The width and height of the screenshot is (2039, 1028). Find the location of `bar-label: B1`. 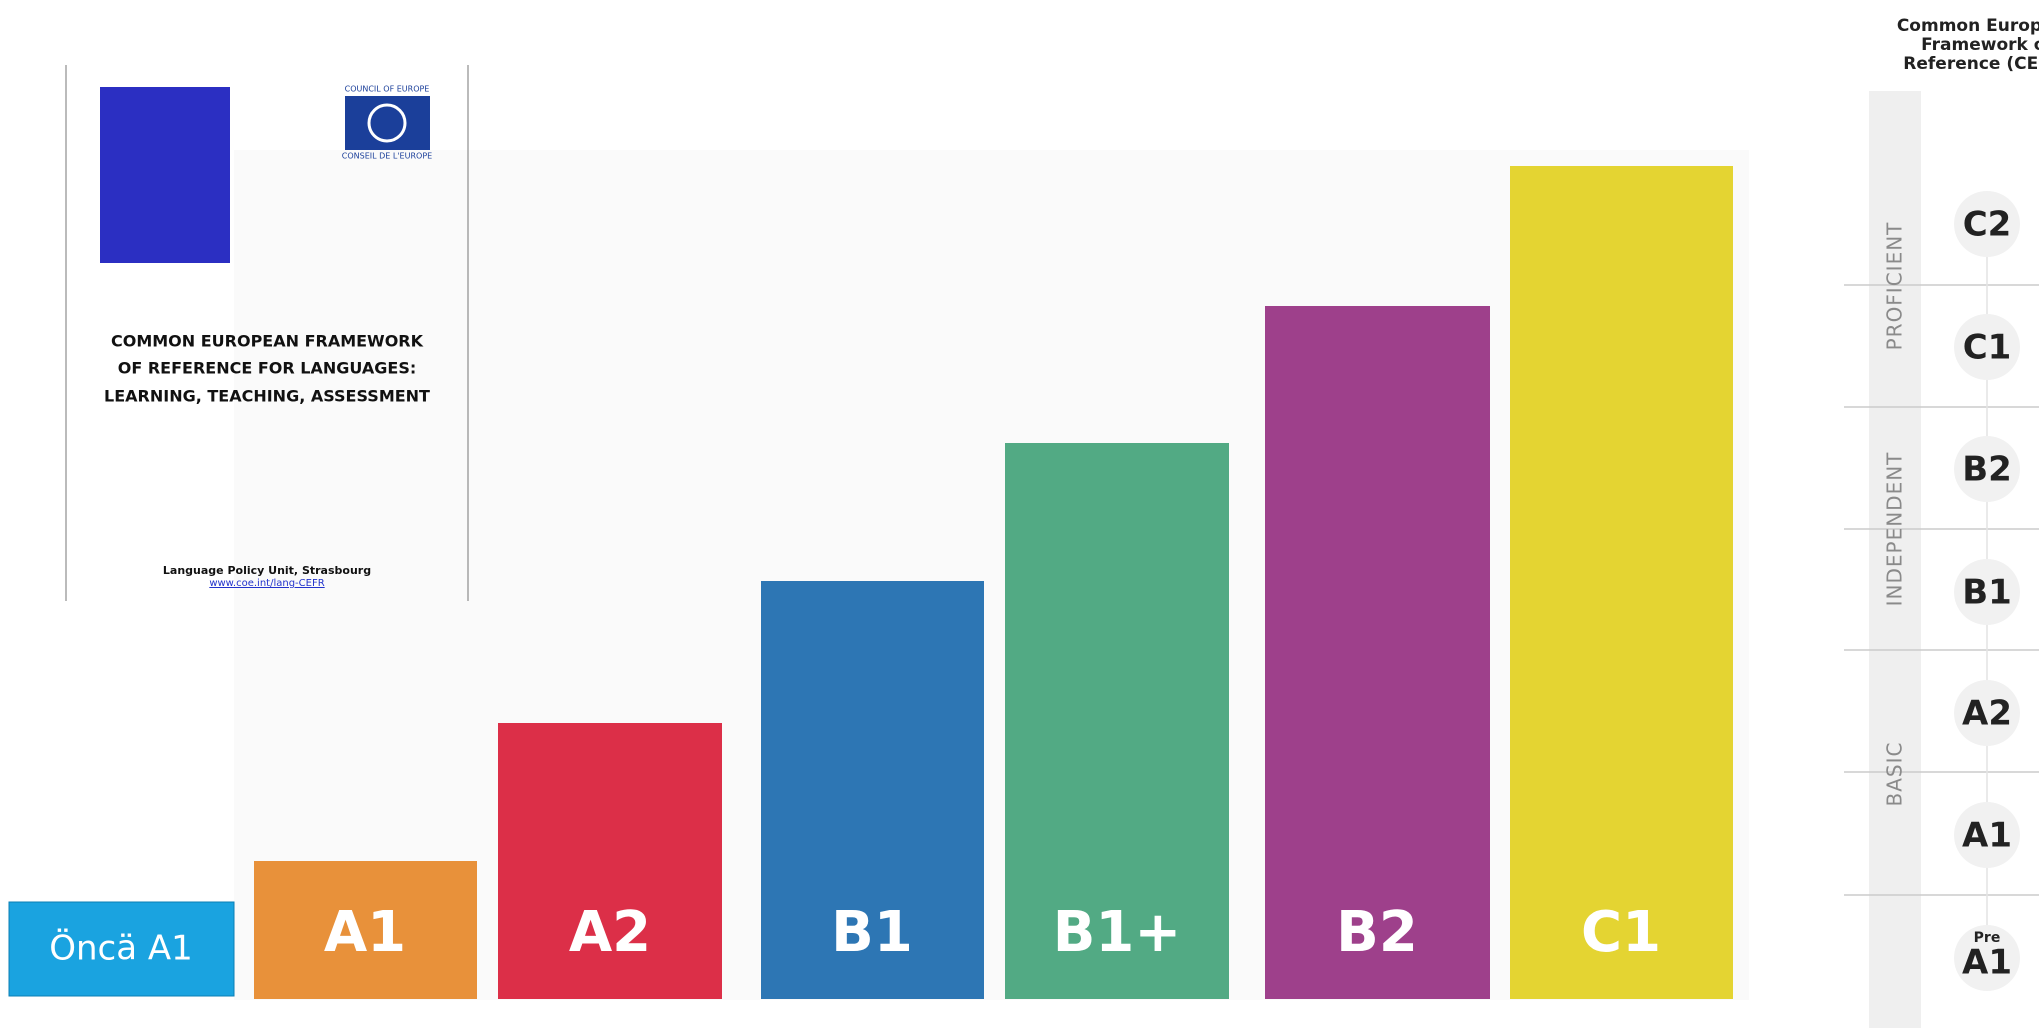

bar-label: B1 is located at coordinates (872, 932).